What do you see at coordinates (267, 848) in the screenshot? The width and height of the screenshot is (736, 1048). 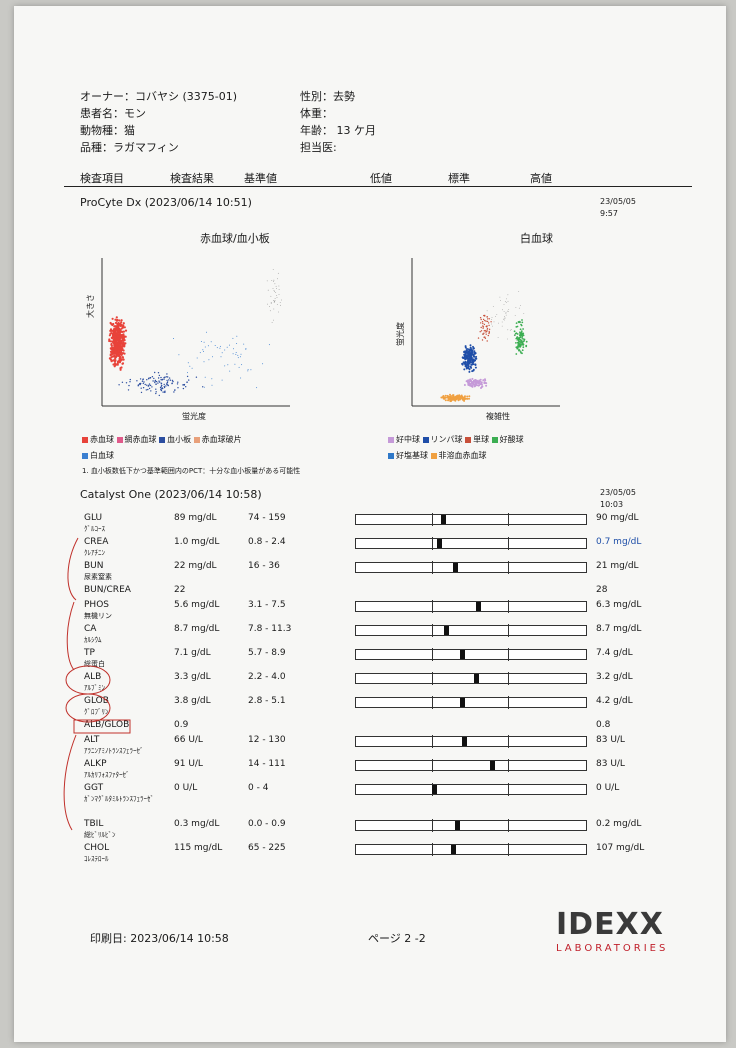 I see `test-ref: 65 - 225` at bounding box center [267, 848].